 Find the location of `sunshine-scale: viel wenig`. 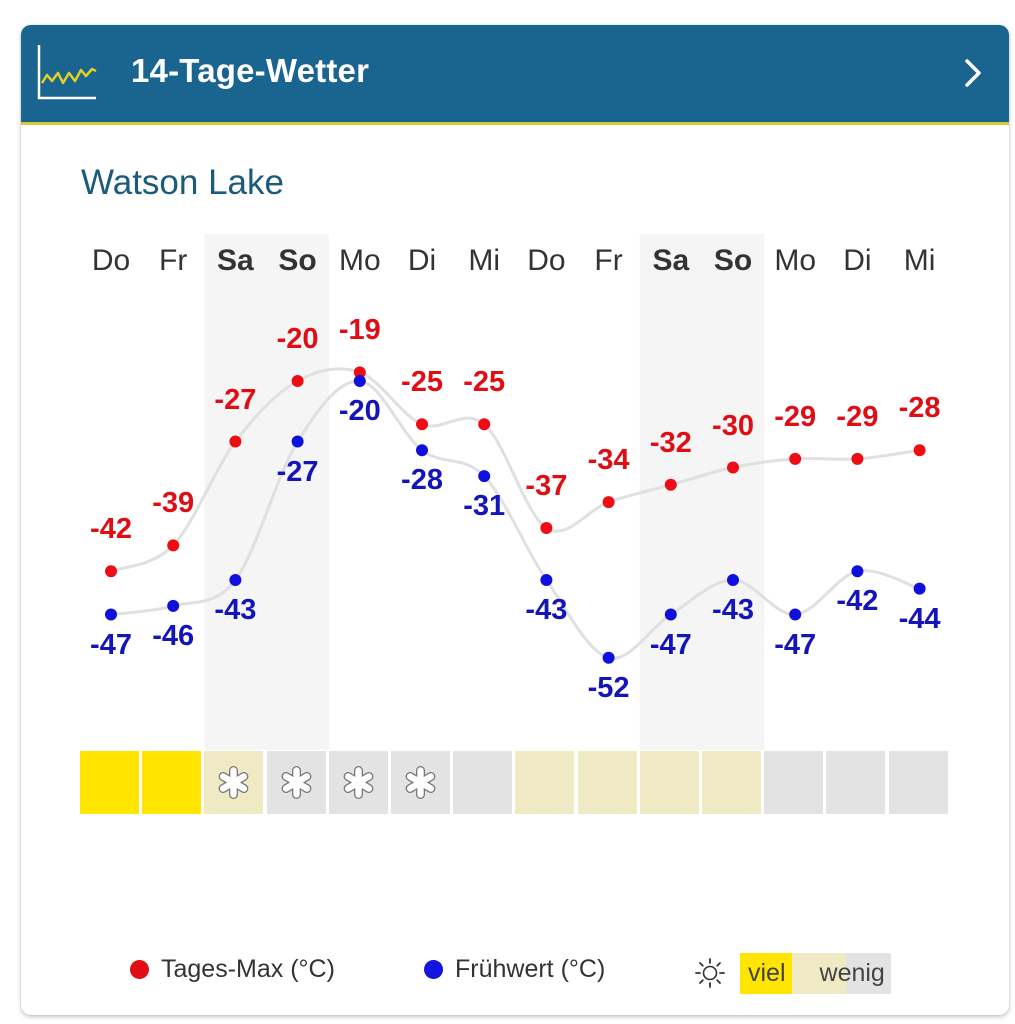

sunshine-scale: viel wenig is located at coordinates (815, 973).